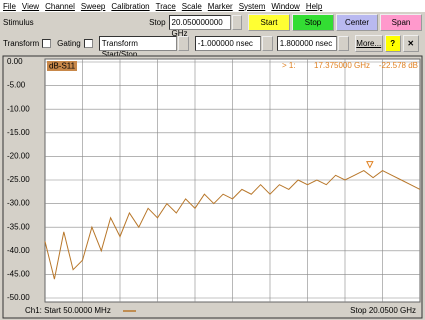 This screenshot has height=320, width=425. Describe the element at coordinates (18, 250) in the screenshot. I see `y-tick-label: -40.00` at that location.